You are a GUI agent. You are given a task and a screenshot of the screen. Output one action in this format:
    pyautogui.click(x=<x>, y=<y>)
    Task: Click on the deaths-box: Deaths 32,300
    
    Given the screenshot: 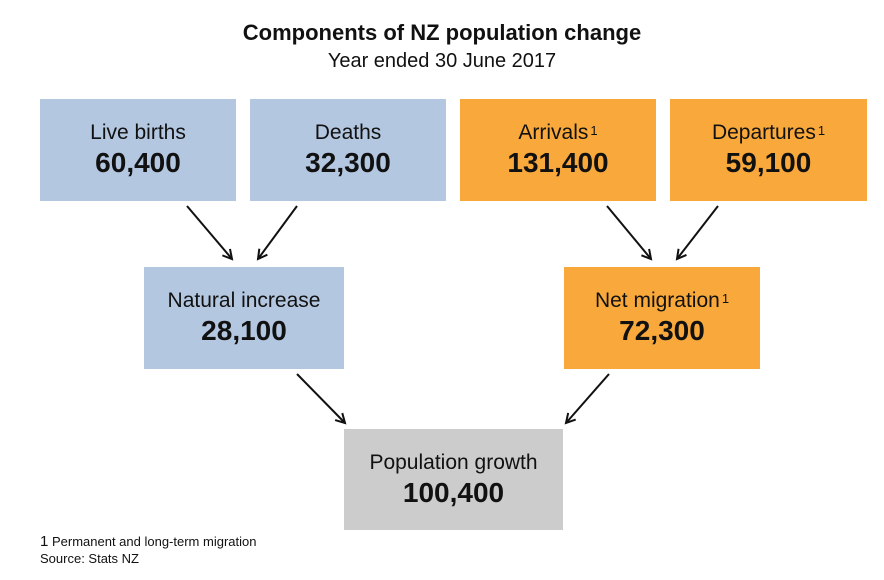 What is the action you would take?
    pyautogui.click(x=348, y=150)
    